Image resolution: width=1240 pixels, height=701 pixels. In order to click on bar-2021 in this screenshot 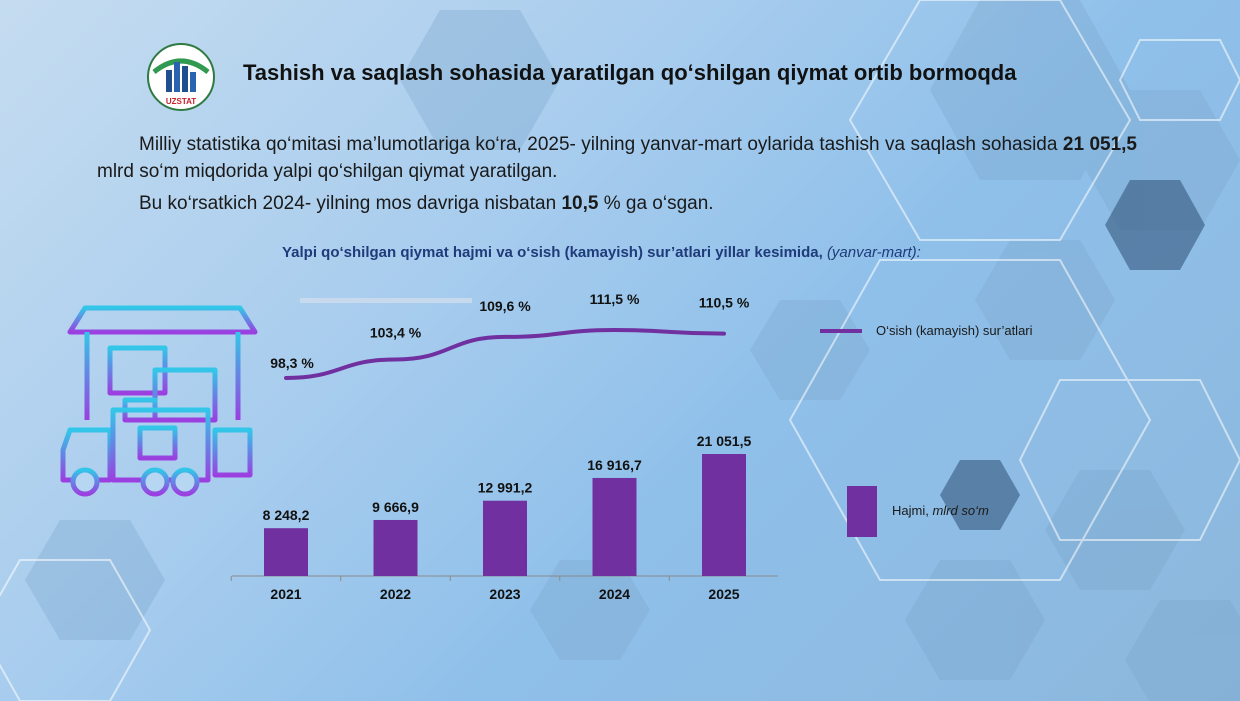, I will do `click(286, 552)`.